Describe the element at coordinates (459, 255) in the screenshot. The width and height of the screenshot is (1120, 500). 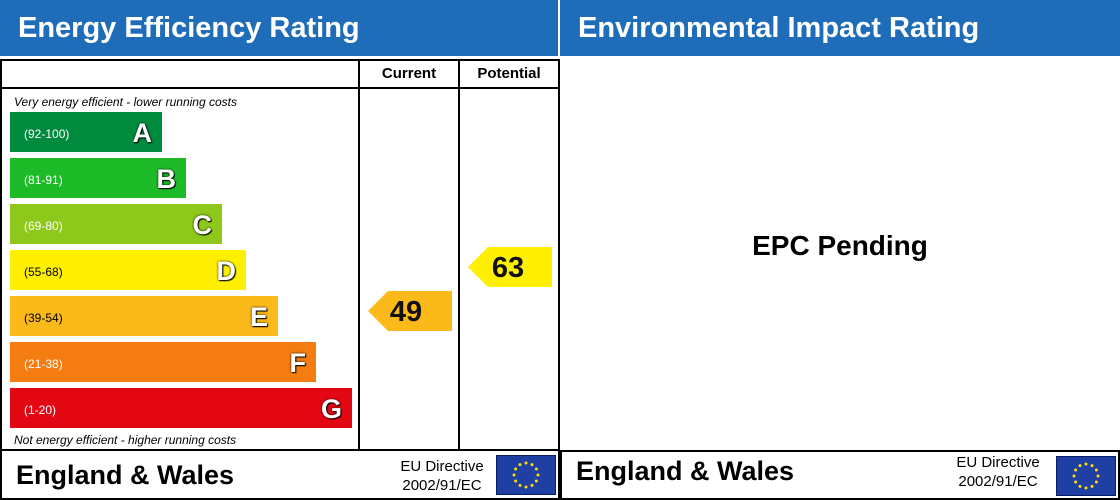
I see `potential-column-divider` at that location.